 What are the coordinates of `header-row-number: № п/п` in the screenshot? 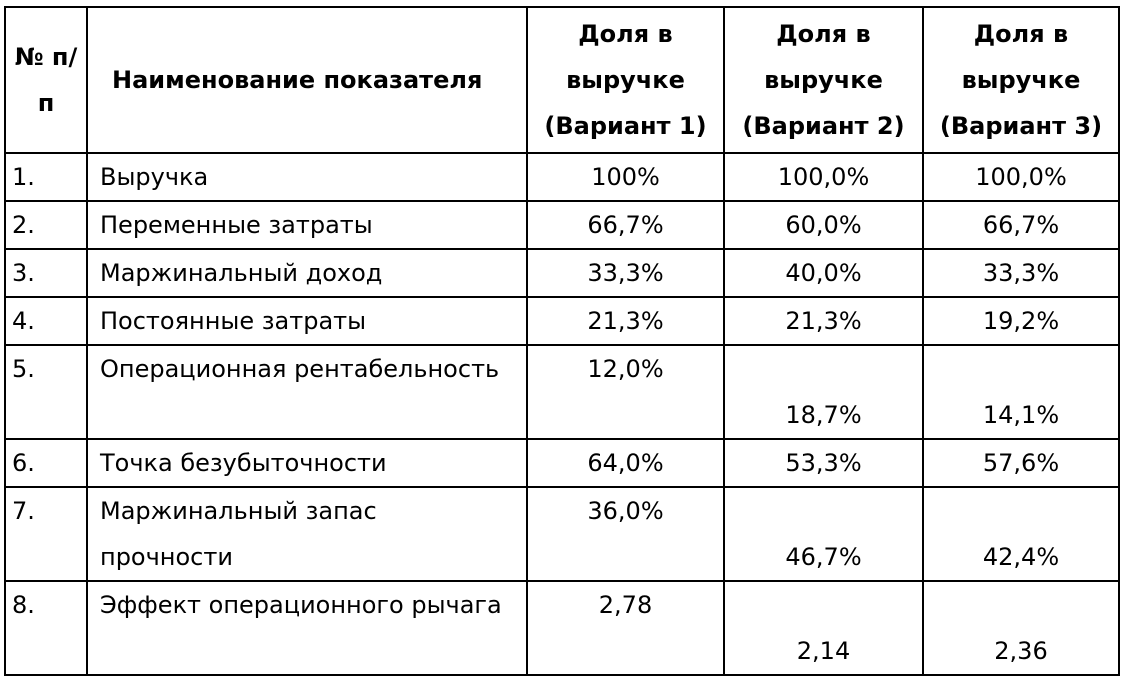 It's located at (46, 80).